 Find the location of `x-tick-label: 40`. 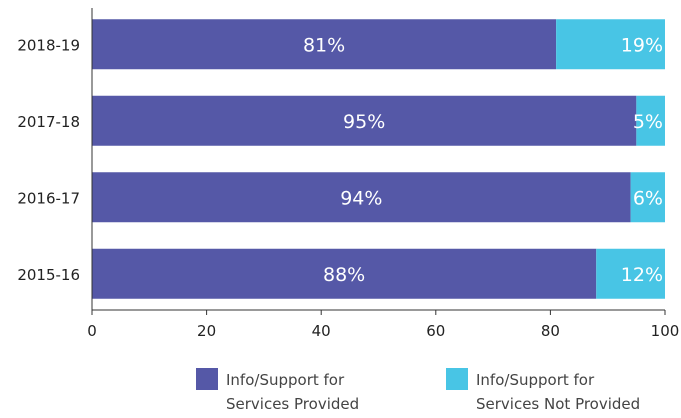

x-tick-label: 40 is located at coordinates (321, 331).